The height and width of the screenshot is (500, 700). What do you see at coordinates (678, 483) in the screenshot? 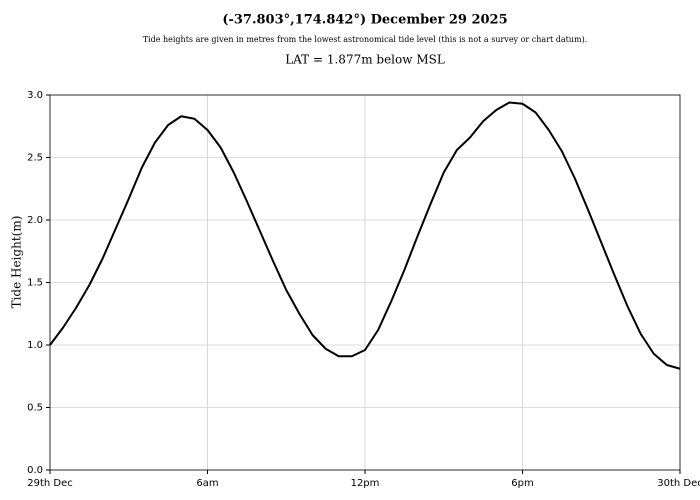
I see `x-tick-label: 30th Dec` at bounding box center [678, 483].